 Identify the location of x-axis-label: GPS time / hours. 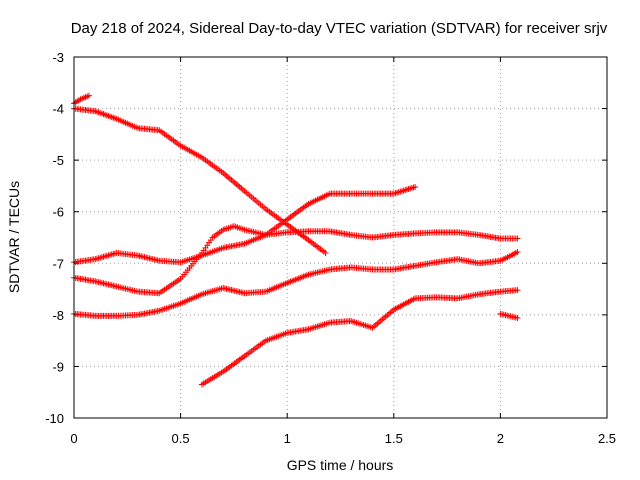
(340, 465).